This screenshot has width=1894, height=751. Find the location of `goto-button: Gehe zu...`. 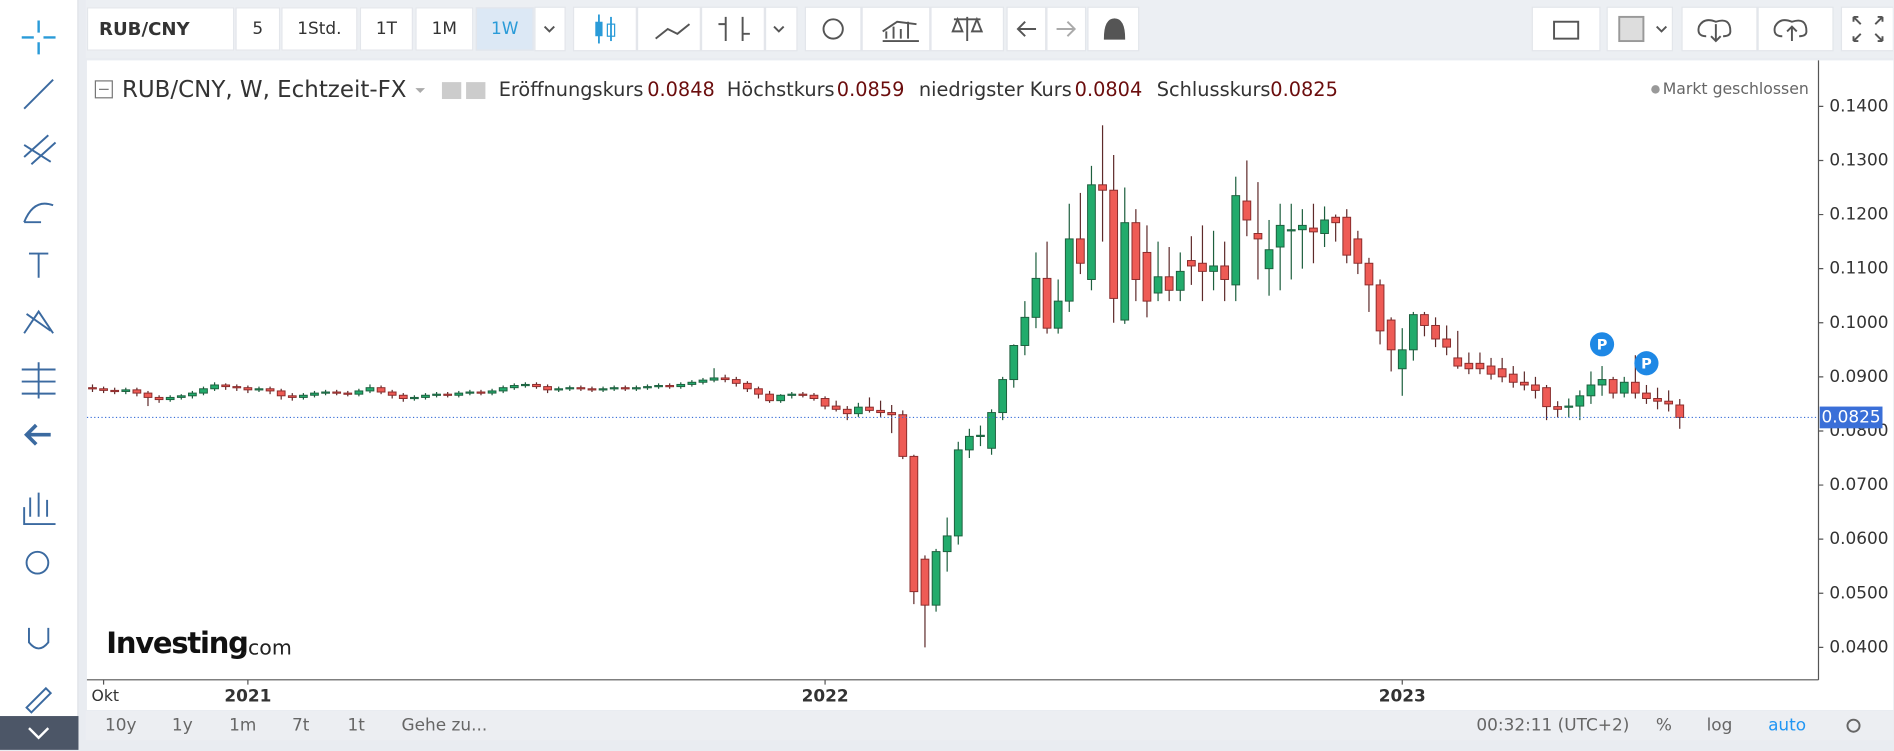

goto-button: Gehe zu... is located at coordinates (444, 726).